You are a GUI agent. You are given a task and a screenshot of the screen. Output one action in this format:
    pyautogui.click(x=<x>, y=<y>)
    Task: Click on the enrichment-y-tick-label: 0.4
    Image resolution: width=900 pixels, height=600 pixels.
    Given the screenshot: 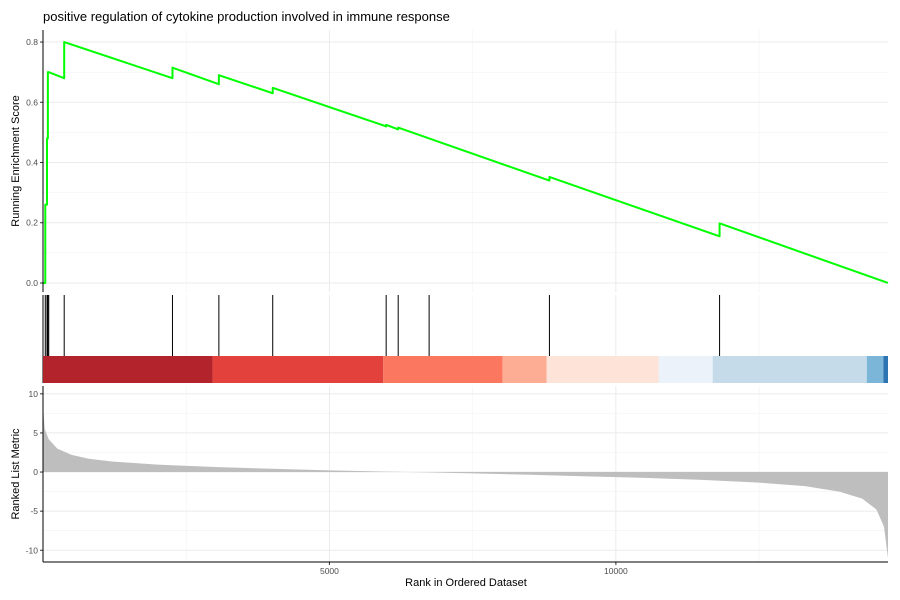 What is the action you would take?
    pyautogui.click(x=32, y=163)
    